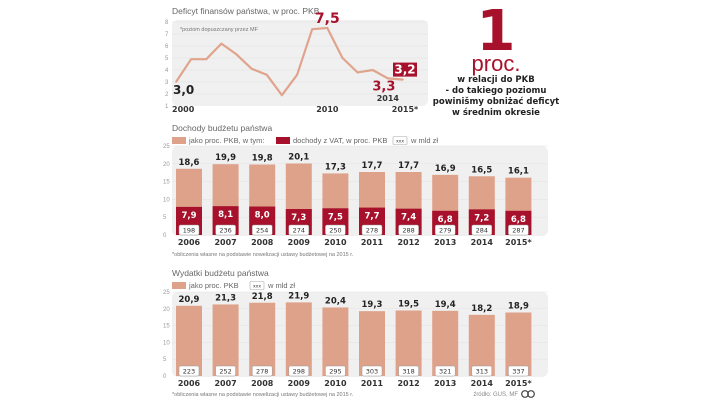 This screenshot has height=405, width=720. Describe the element at coordinates (372, 383) in the screenshot. I see `x-tick-label: 2011` at that location.